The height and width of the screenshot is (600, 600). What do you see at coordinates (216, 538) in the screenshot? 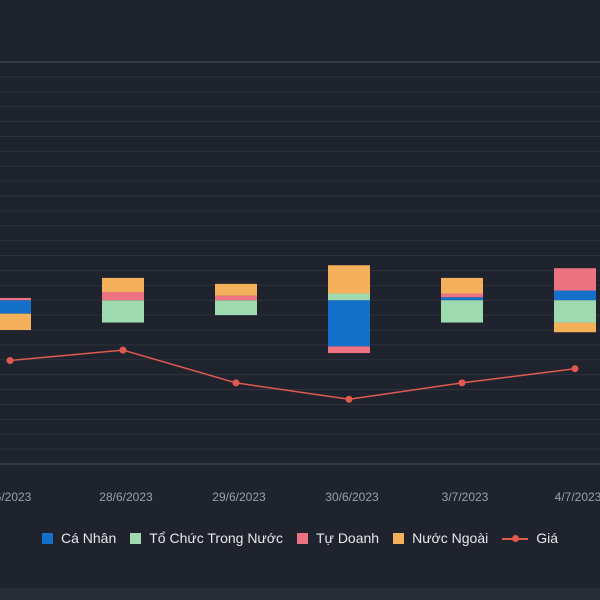
I see `legend-label-to-chuc-trong-nuoc: Tổ Chức Trong Nước` at bounding box center [216, 538].